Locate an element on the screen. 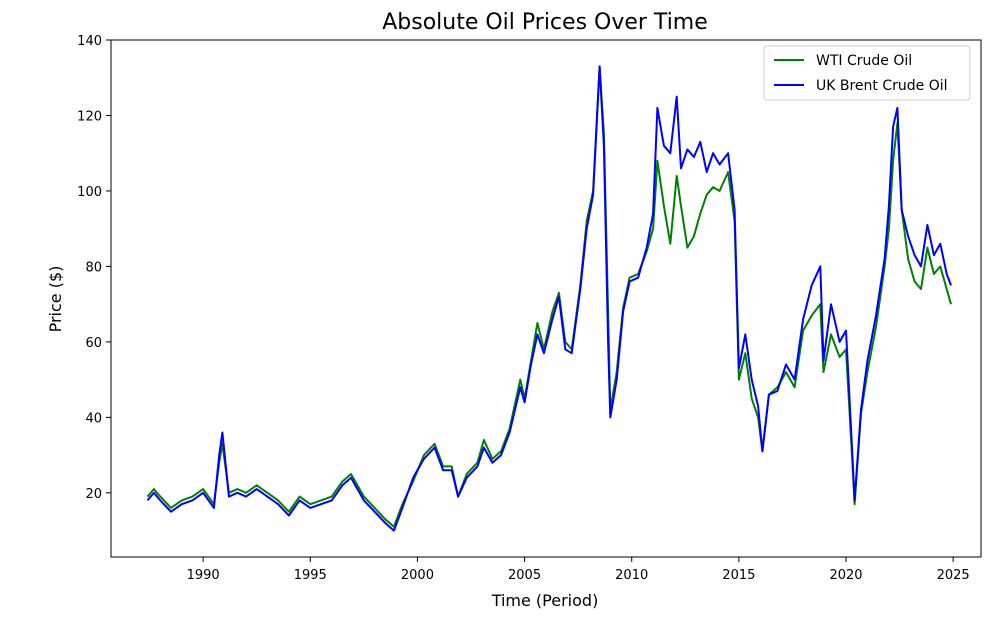  x-tick-label: 1995 is located at coordinates (310, 575).